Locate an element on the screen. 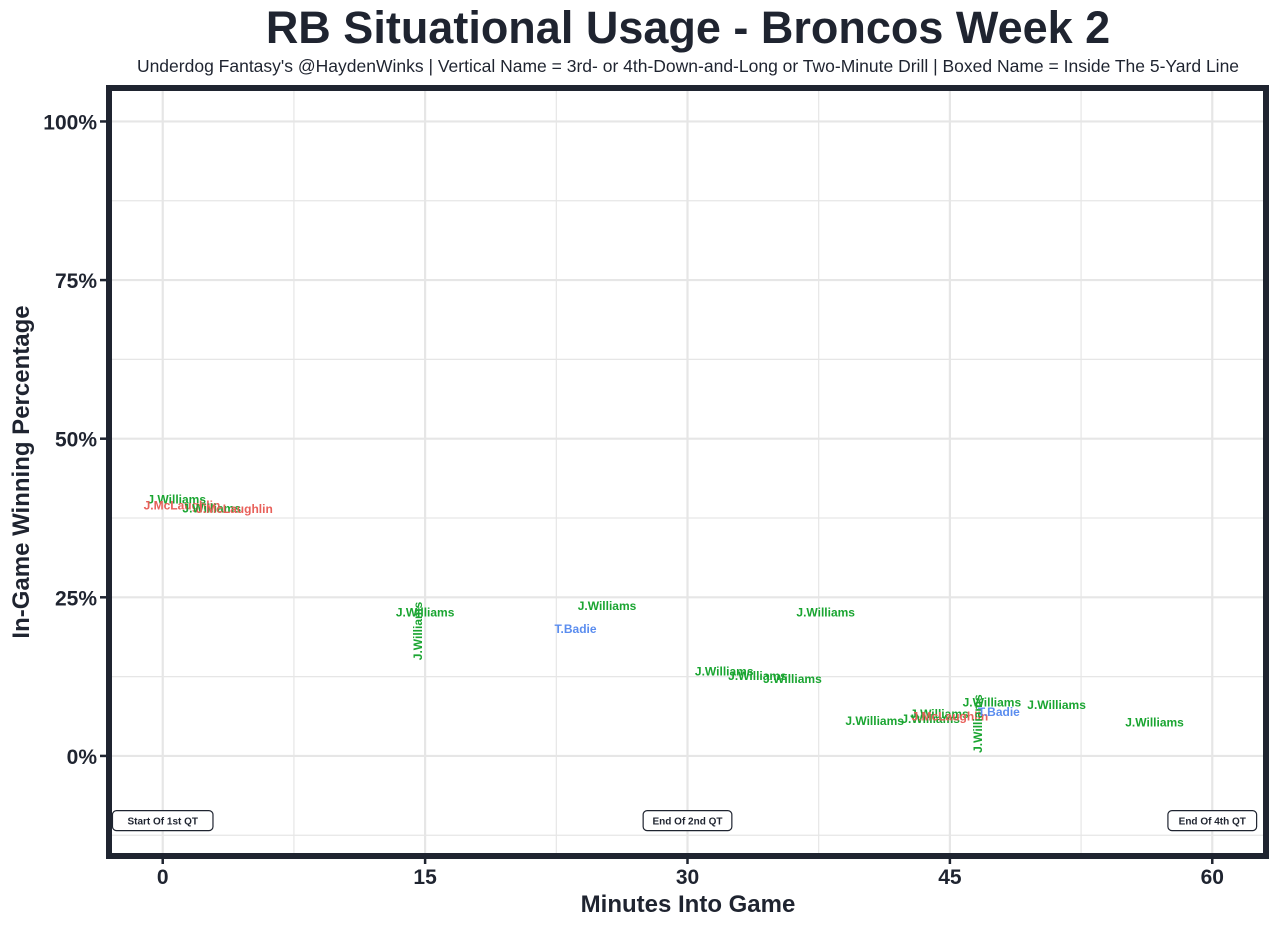 Image resolution: width=1280 pixels, height=926 pixels. quarter-annotation-label: End Of 2nd QT is located at coordinates (688, 821).